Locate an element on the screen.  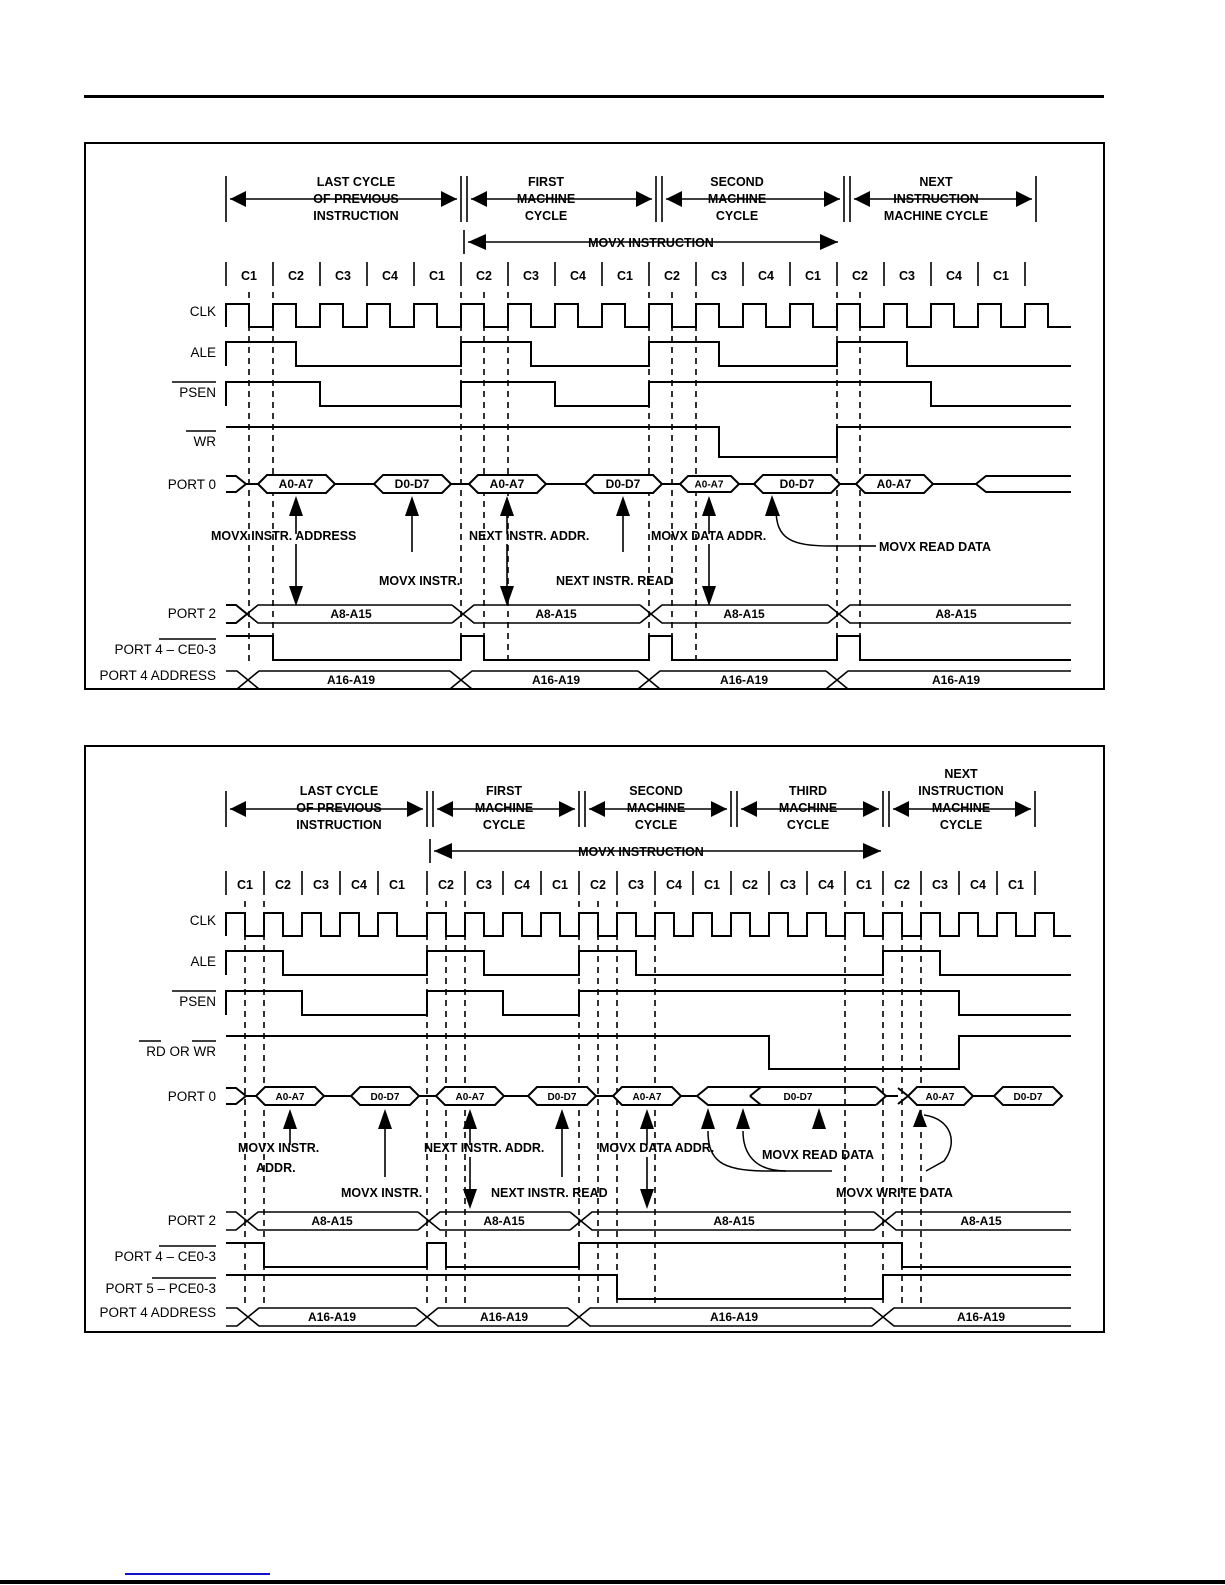
f2-annotation-movx-read-data: MOVX READ DATA is located at coordinates (818, 1155).